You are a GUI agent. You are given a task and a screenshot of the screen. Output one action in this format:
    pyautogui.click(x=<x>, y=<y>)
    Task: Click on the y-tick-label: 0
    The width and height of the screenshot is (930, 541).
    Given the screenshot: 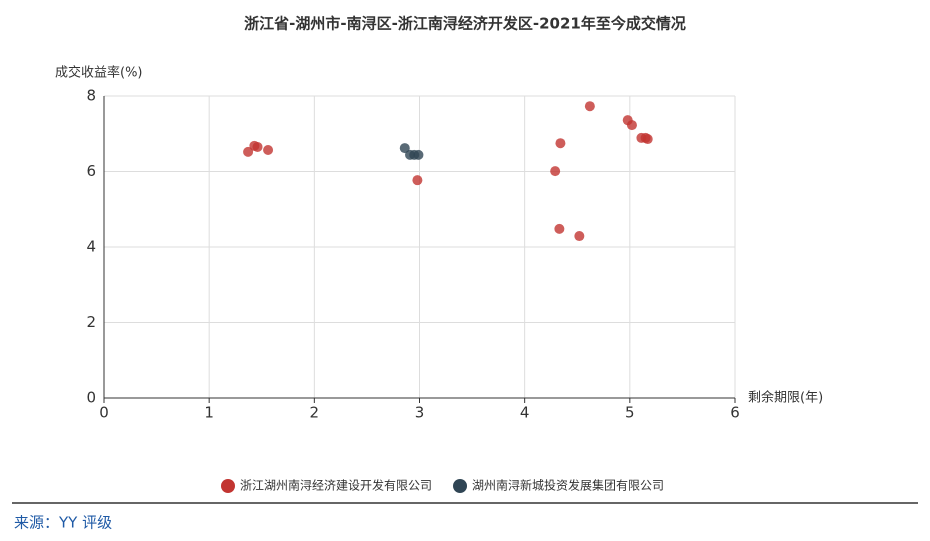 What is the action you would take?
    pyautogui.click(x=91, y=398)
    